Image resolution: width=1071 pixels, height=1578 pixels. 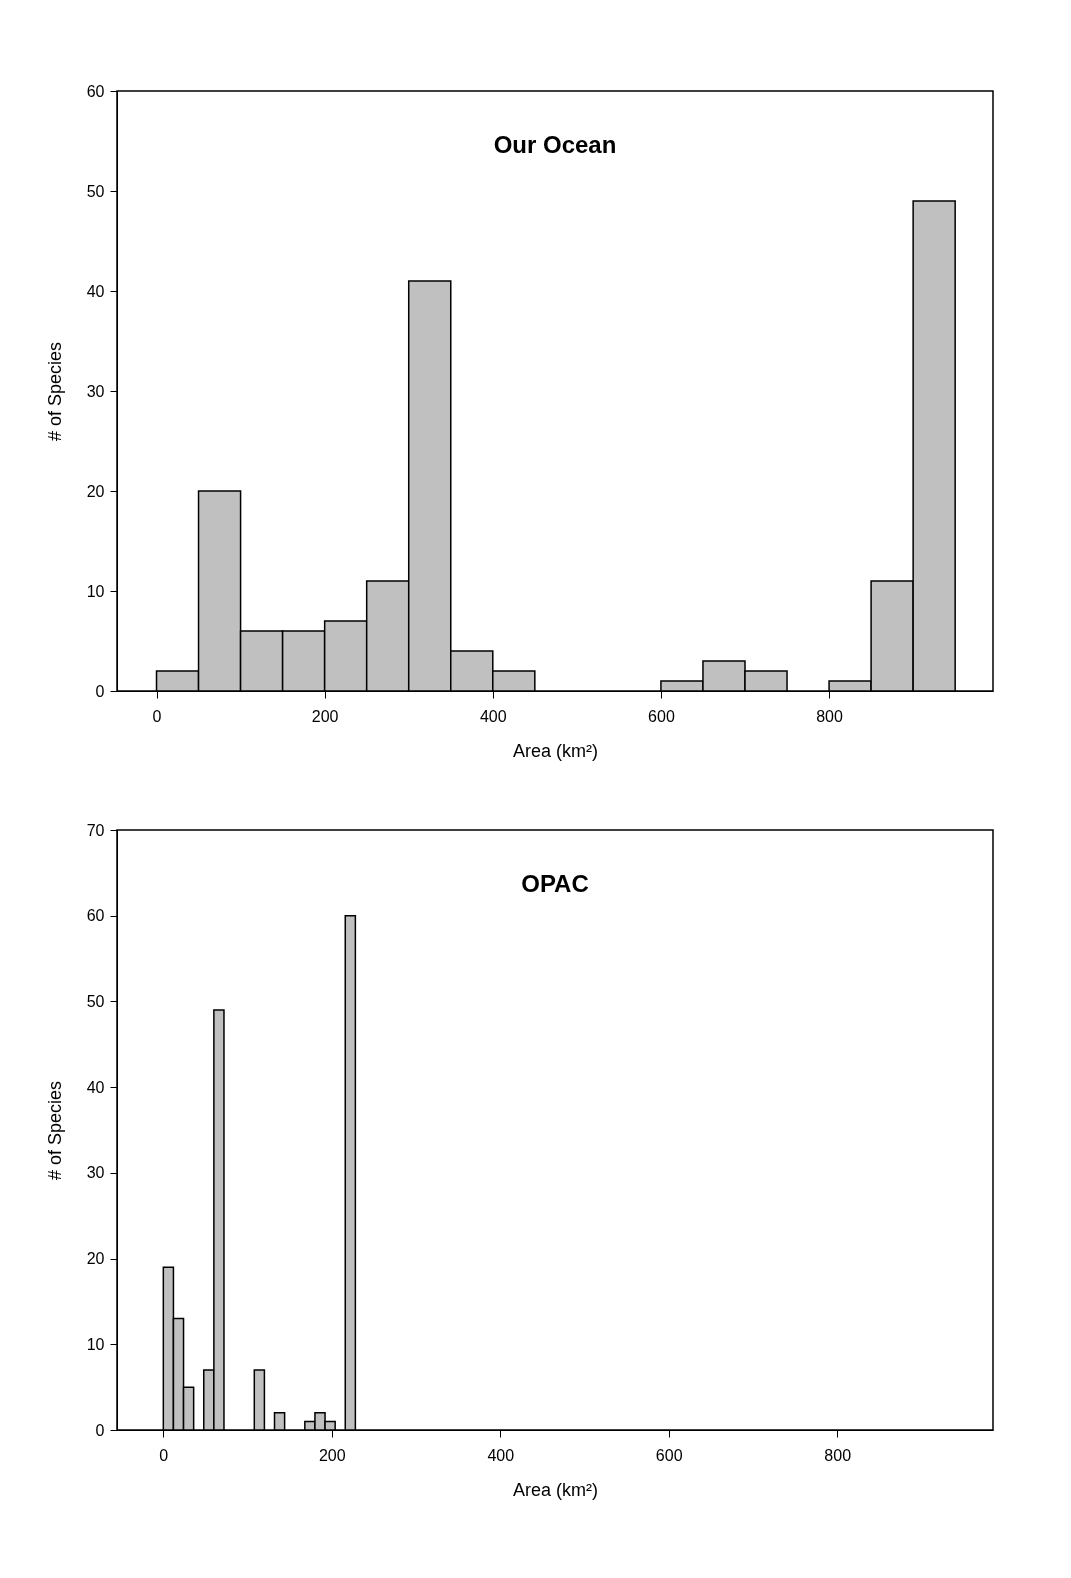 What do you see at coordinates (95, 830) in the screenshot?
I see `y-tick-label: 70` at bounding box center [95, 830].